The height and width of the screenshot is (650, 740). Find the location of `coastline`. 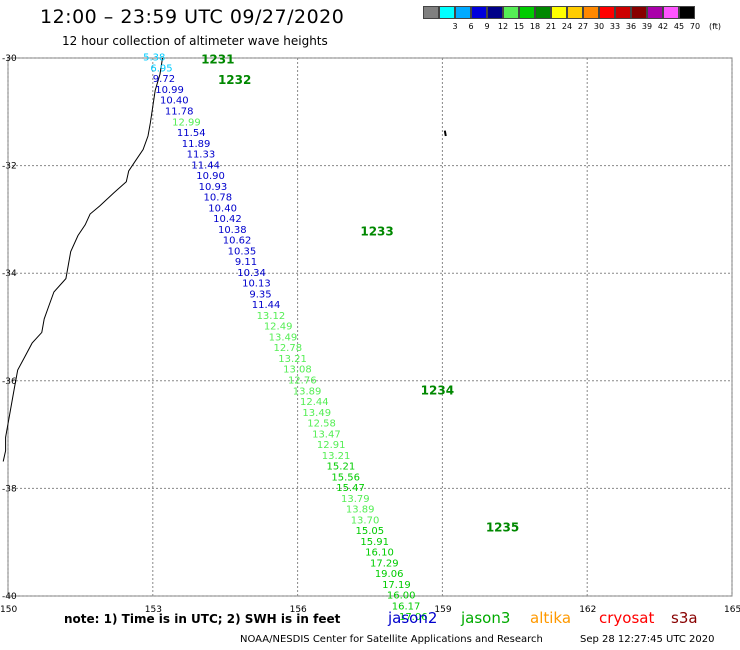

coastline is located at coordinates (82, 259).